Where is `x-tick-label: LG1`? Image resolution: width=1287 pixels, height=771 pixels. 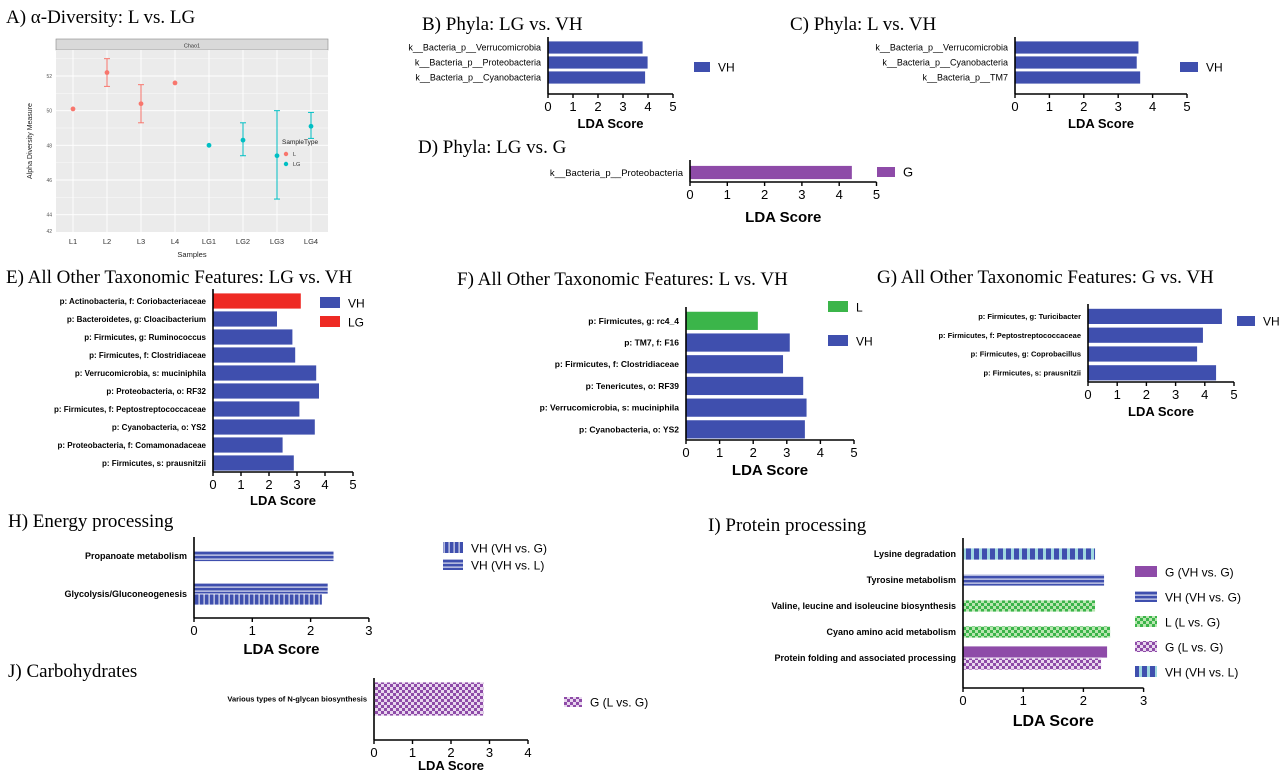 x-tick-label: LG1 is located at coordinates (209, 241).